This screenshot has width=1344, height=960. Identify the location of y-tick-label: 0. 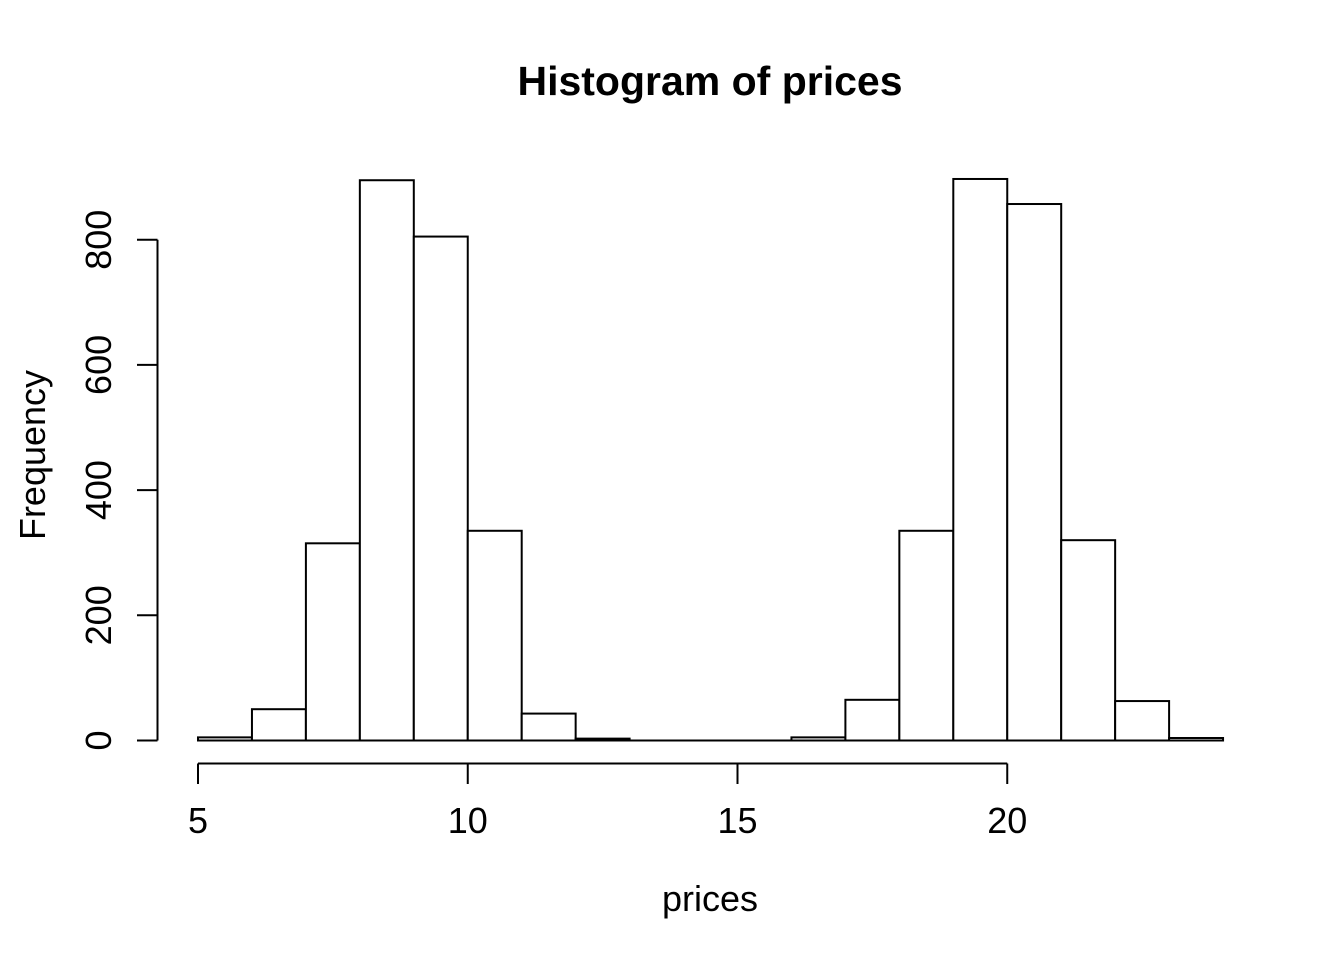
(98, 740).